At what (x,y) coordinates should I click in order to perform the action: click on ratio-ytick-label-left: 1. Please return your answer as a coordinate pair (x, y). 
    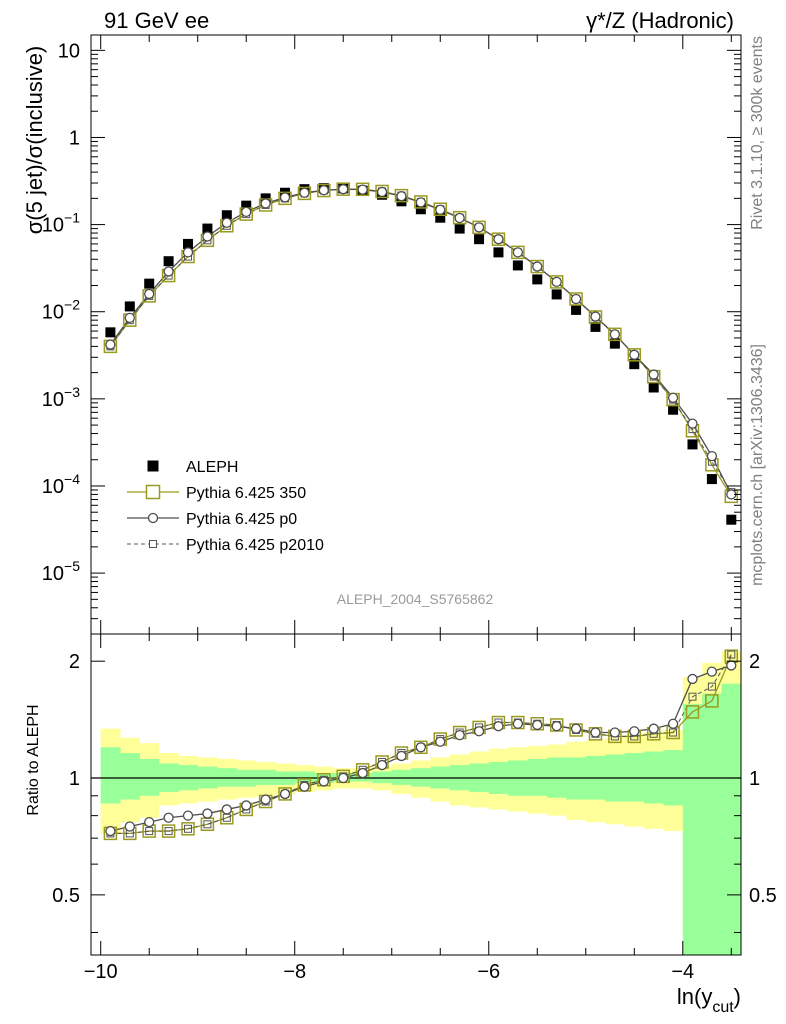
    Looking at the image, I should click on (74, 779).